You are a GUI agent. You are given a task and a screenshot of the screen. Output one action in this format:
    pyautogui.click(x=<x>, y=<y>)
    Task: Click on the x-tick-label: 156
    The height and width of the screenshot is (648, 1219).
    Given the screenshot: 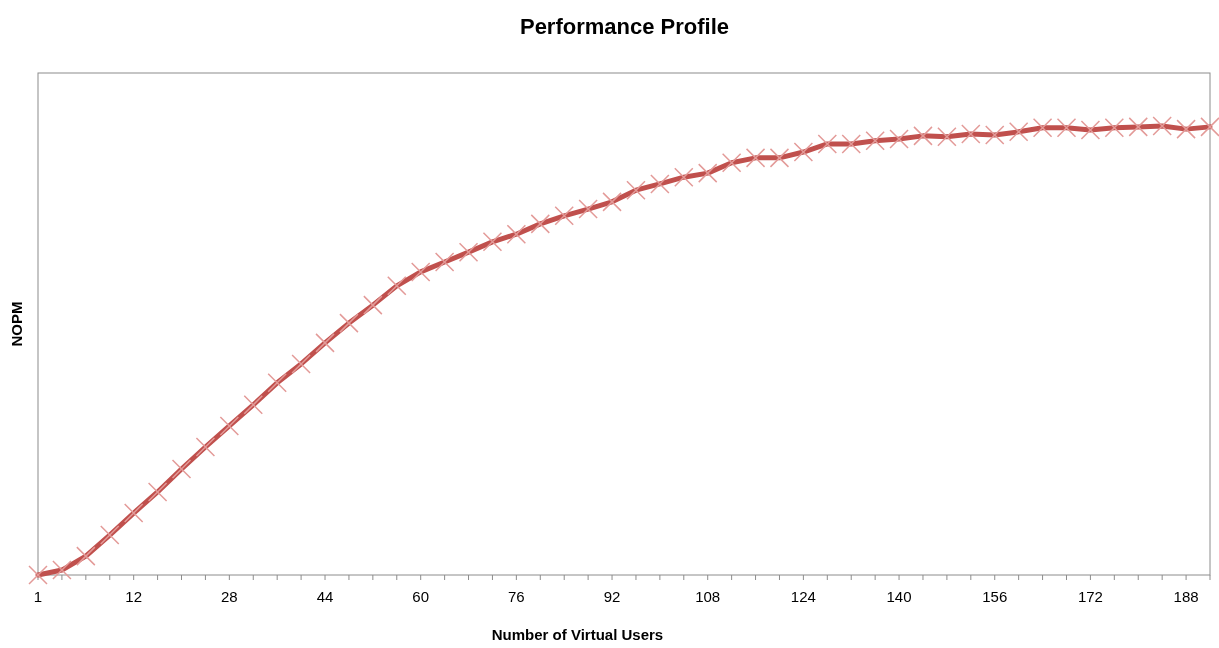 What is the action you would take?
    pyautogui.click(x=995, y=596)
    